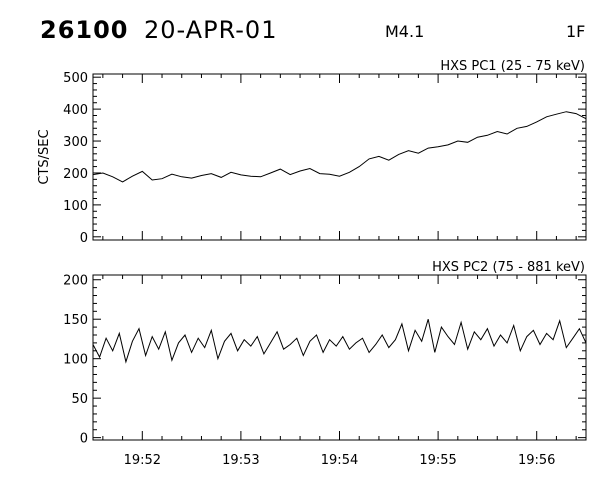  I want to click on flare-class: M4.1, so click(405, 31).